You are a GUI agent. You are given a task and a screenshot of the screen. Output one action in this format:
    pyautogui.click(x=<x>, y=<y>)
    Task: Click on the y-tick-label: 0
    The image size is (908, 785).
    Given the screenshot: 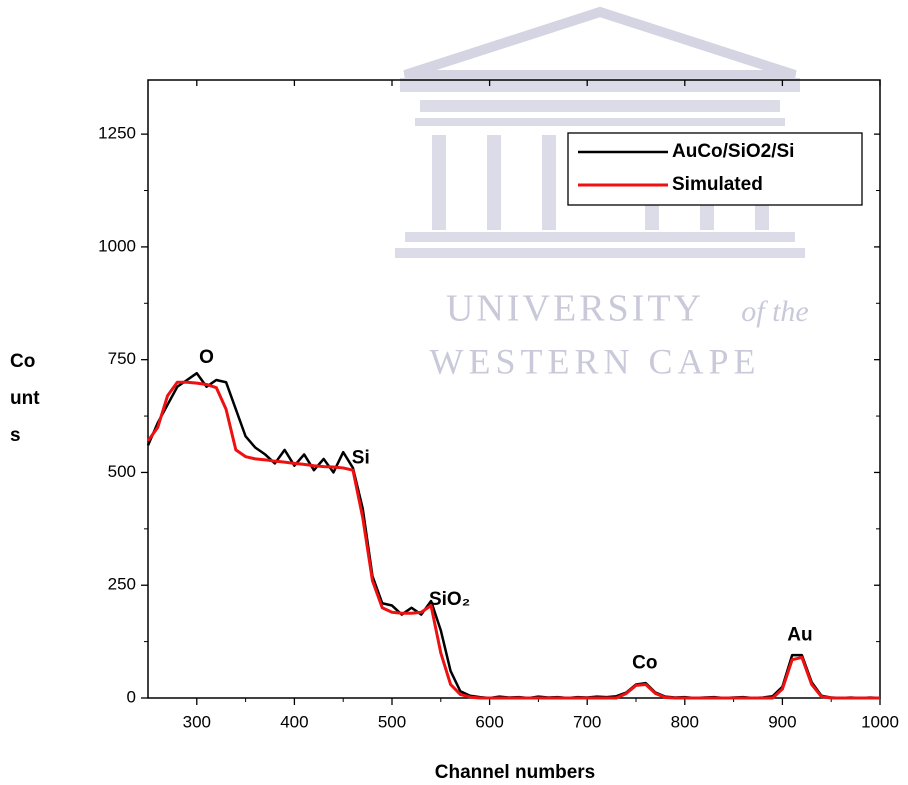 What is the action you would take?
    pyautogui.click(x=131, y=696)
    